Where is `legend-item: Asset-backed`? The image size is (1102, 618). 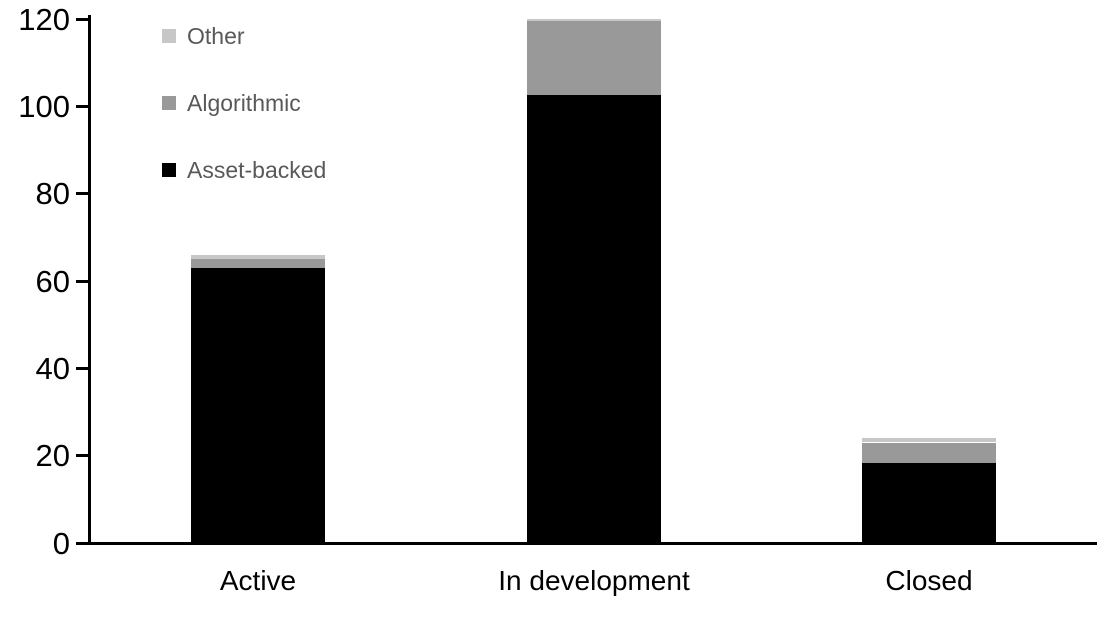 legend-item: Asset-backed is located at coordinates (244, 170).